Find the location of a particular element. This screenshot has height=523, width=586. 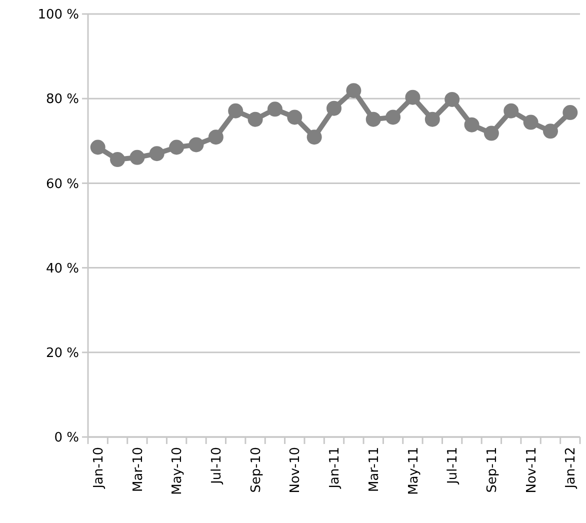

x-tick-label: Jul-11 is located at coordinates (453, 466).